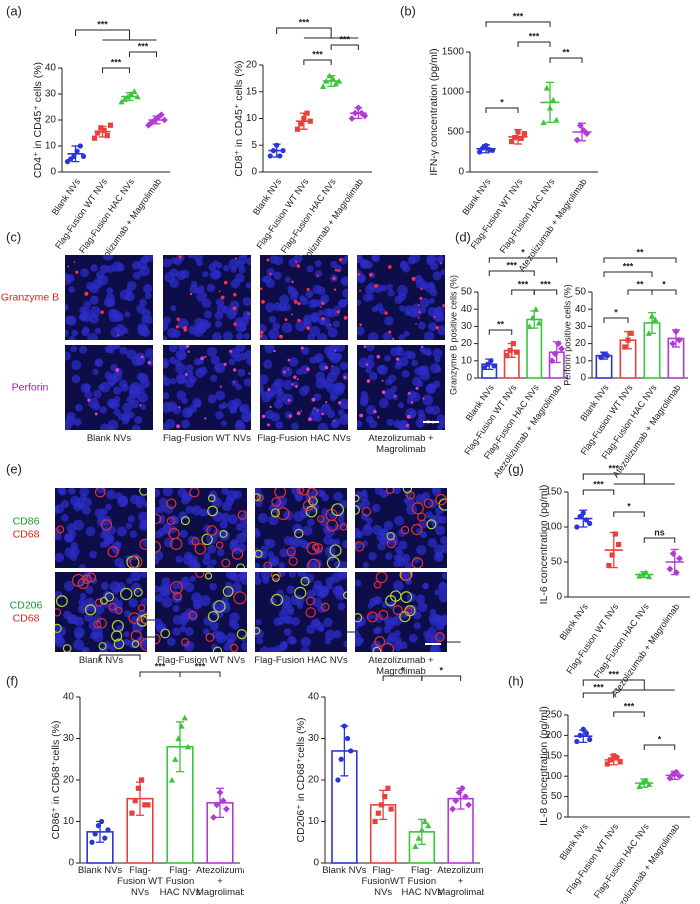 This screenshot has height=904, width=700. What do you see at coordinates (252, 65) in the screenshot?
I see `y-tick-label: 20` at bounding box center [252, 65].